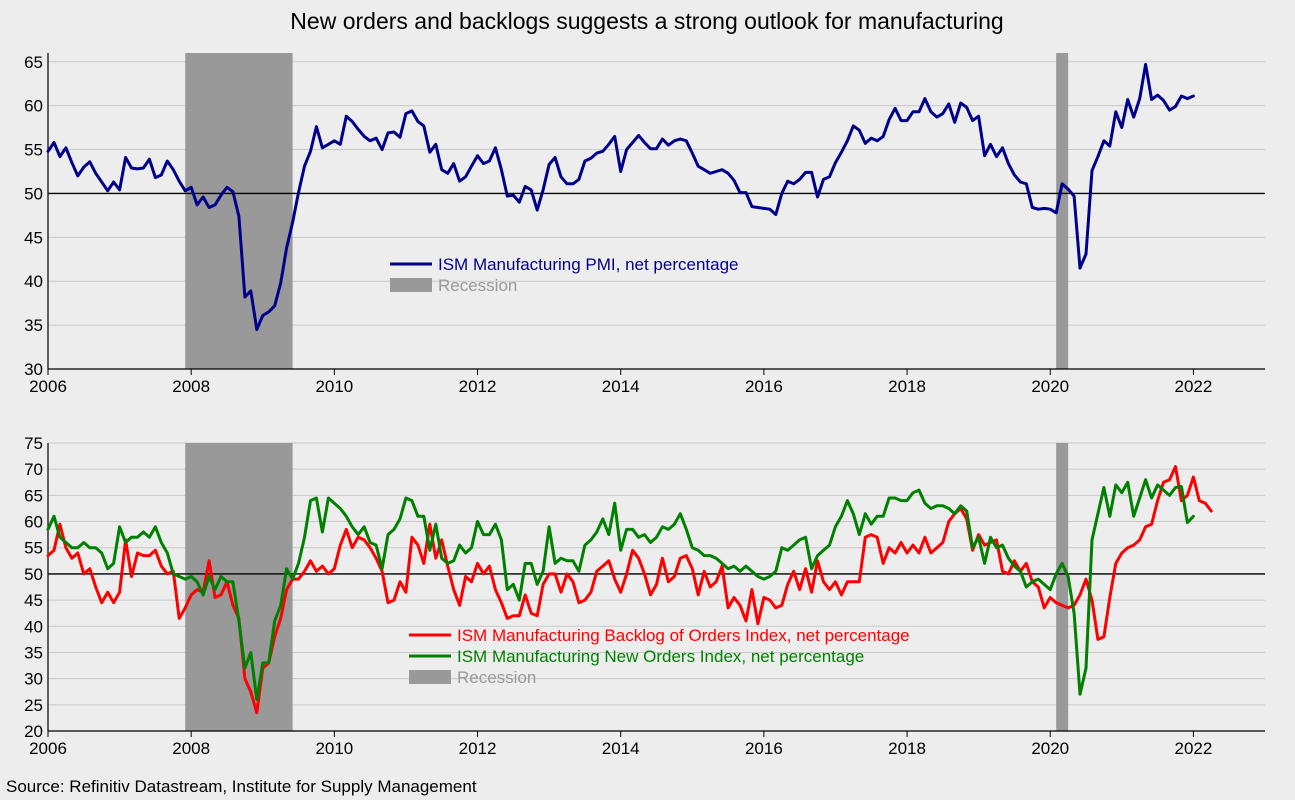 The image size is (1295, 800). What do you see at coordinates (1193, 386) in the screenshot?
I see `top-x-tick-label: 2022` at bounding box center [1193, 386].